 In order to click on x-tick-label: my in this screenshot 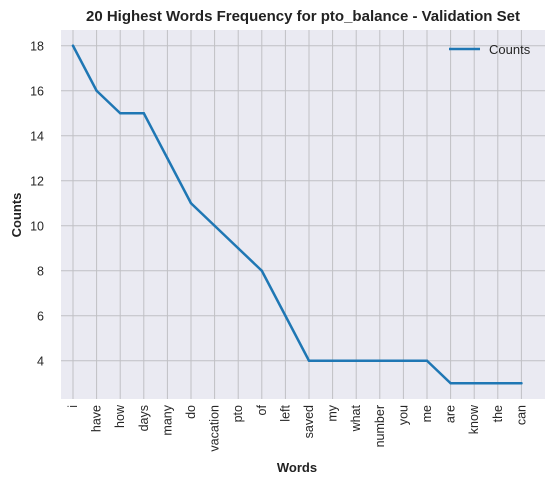, I will do `click(333, 412)`.